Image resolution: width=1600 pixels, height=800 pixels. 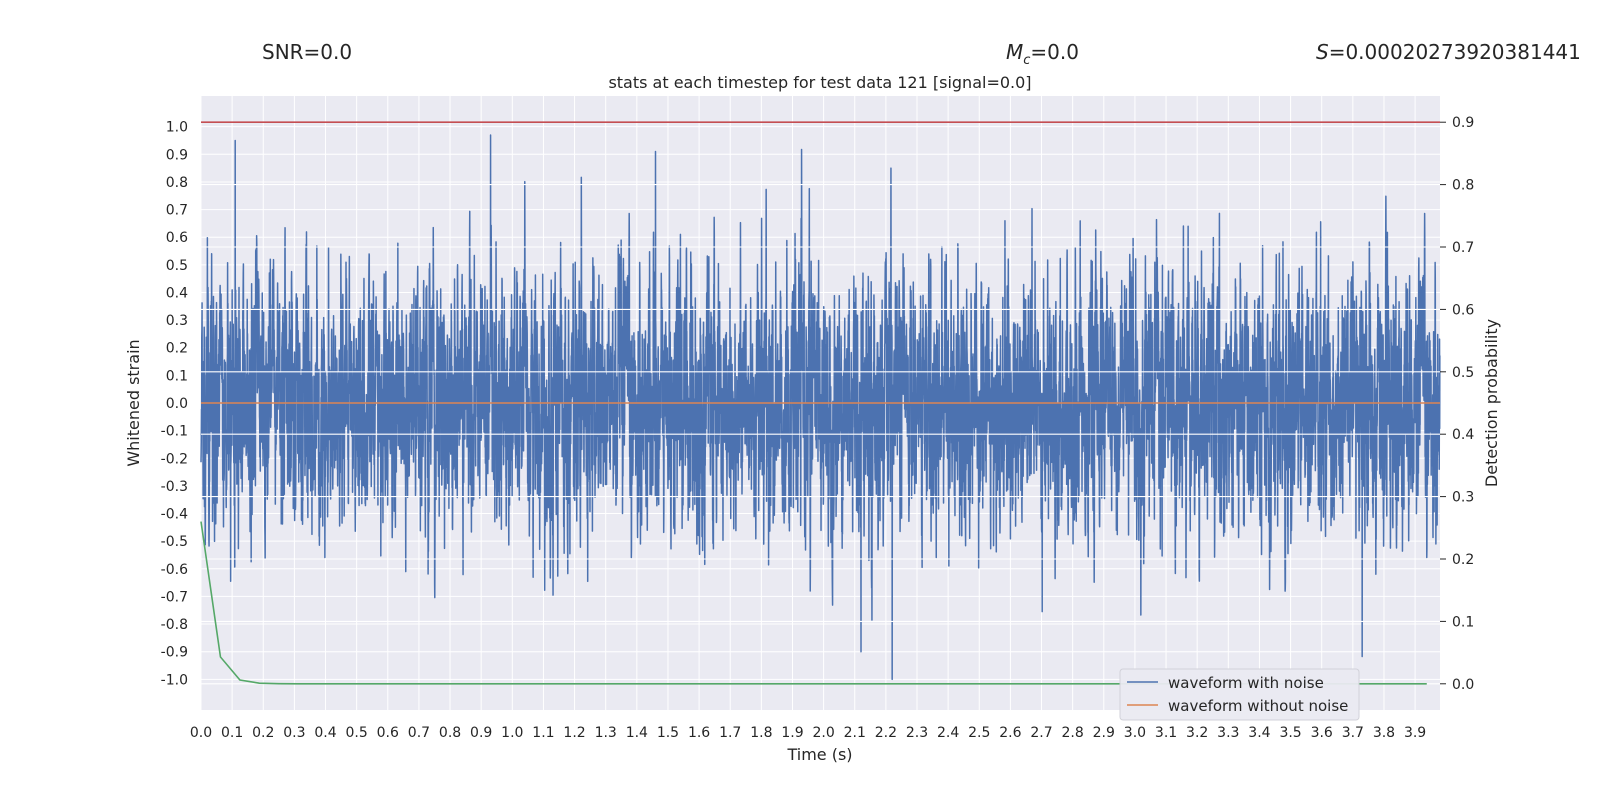 I want to click on x-tick-label: 2.4, so click(x=948, y=733).